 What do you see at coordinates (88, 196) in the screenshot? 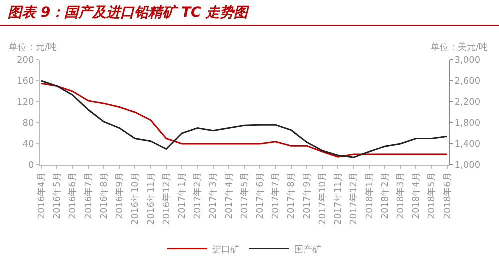
I see `x-tick-label: 2016年7月` at bounding box center [88, 196].